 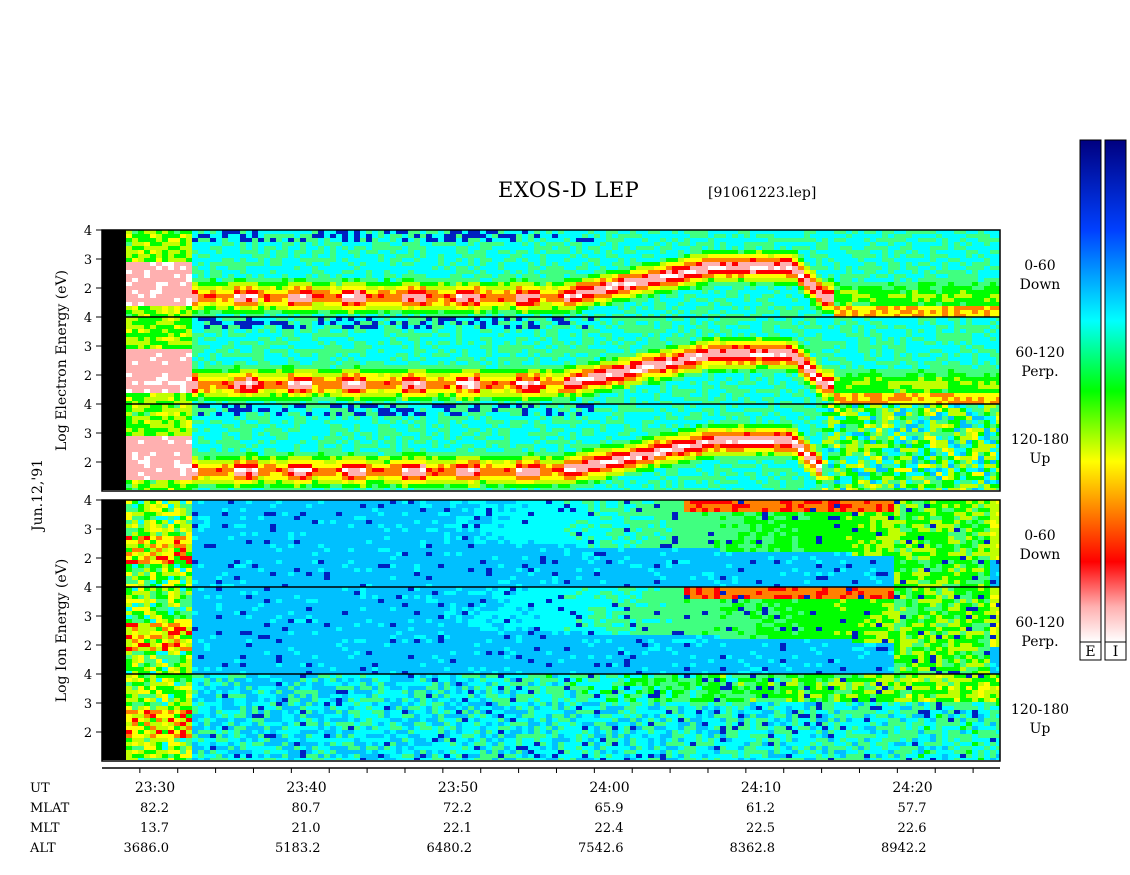 What do you see at coordinates (40, 788) in the screenshot?
I see `row-label-ut: UT` at bounding box center [40, 788].